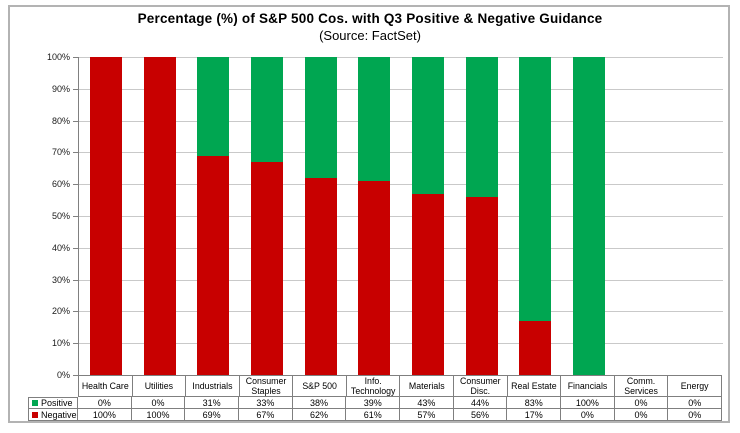 The image size is (740, 433). Describe the element at coordinates (534, 415) in the screenshot. I see `negative-value-real-estate: 17%` at that location.